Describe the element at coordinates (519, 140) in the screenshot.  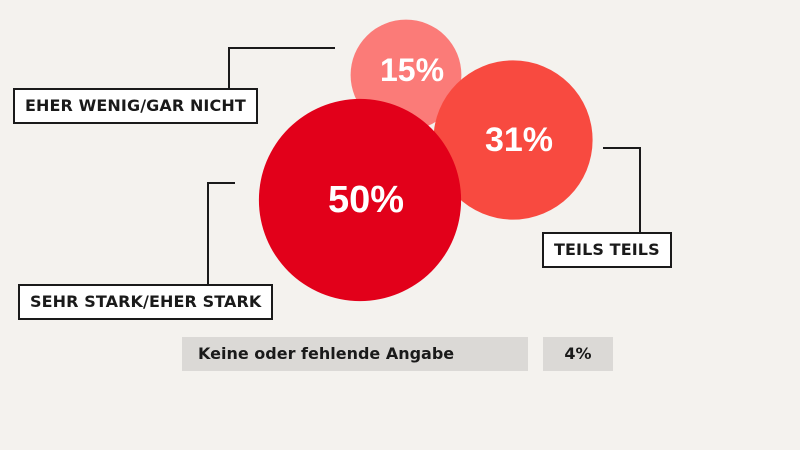
I see `value-label-teils-teils: 31%` at that location.